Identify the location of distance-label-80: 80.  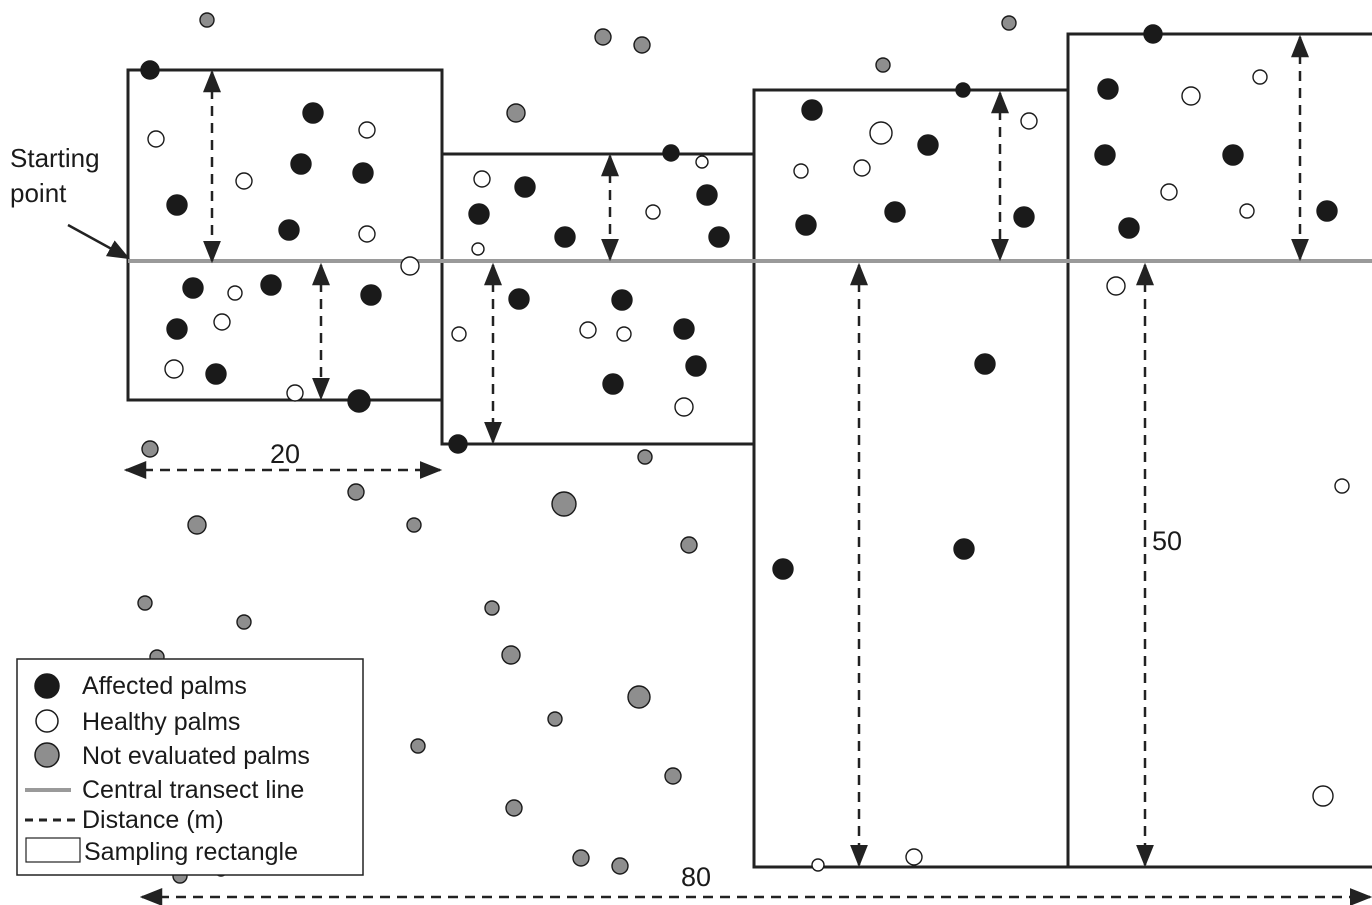
(696, 877).